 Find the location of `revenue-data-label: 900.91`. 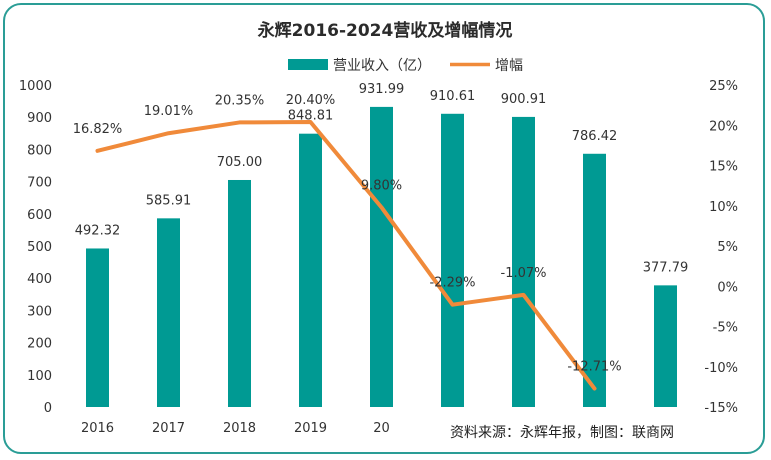

revenue-data-label: 900.91 is located at coordinates (524, 99).